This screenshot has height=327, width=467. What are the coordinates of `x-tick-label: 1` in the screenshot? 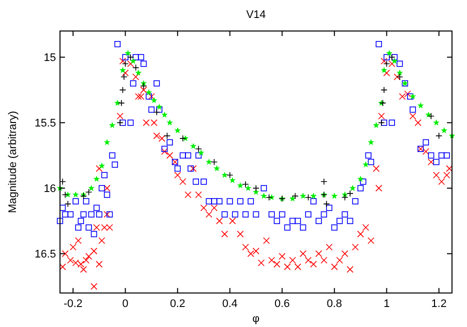 It's located at (387, 304).